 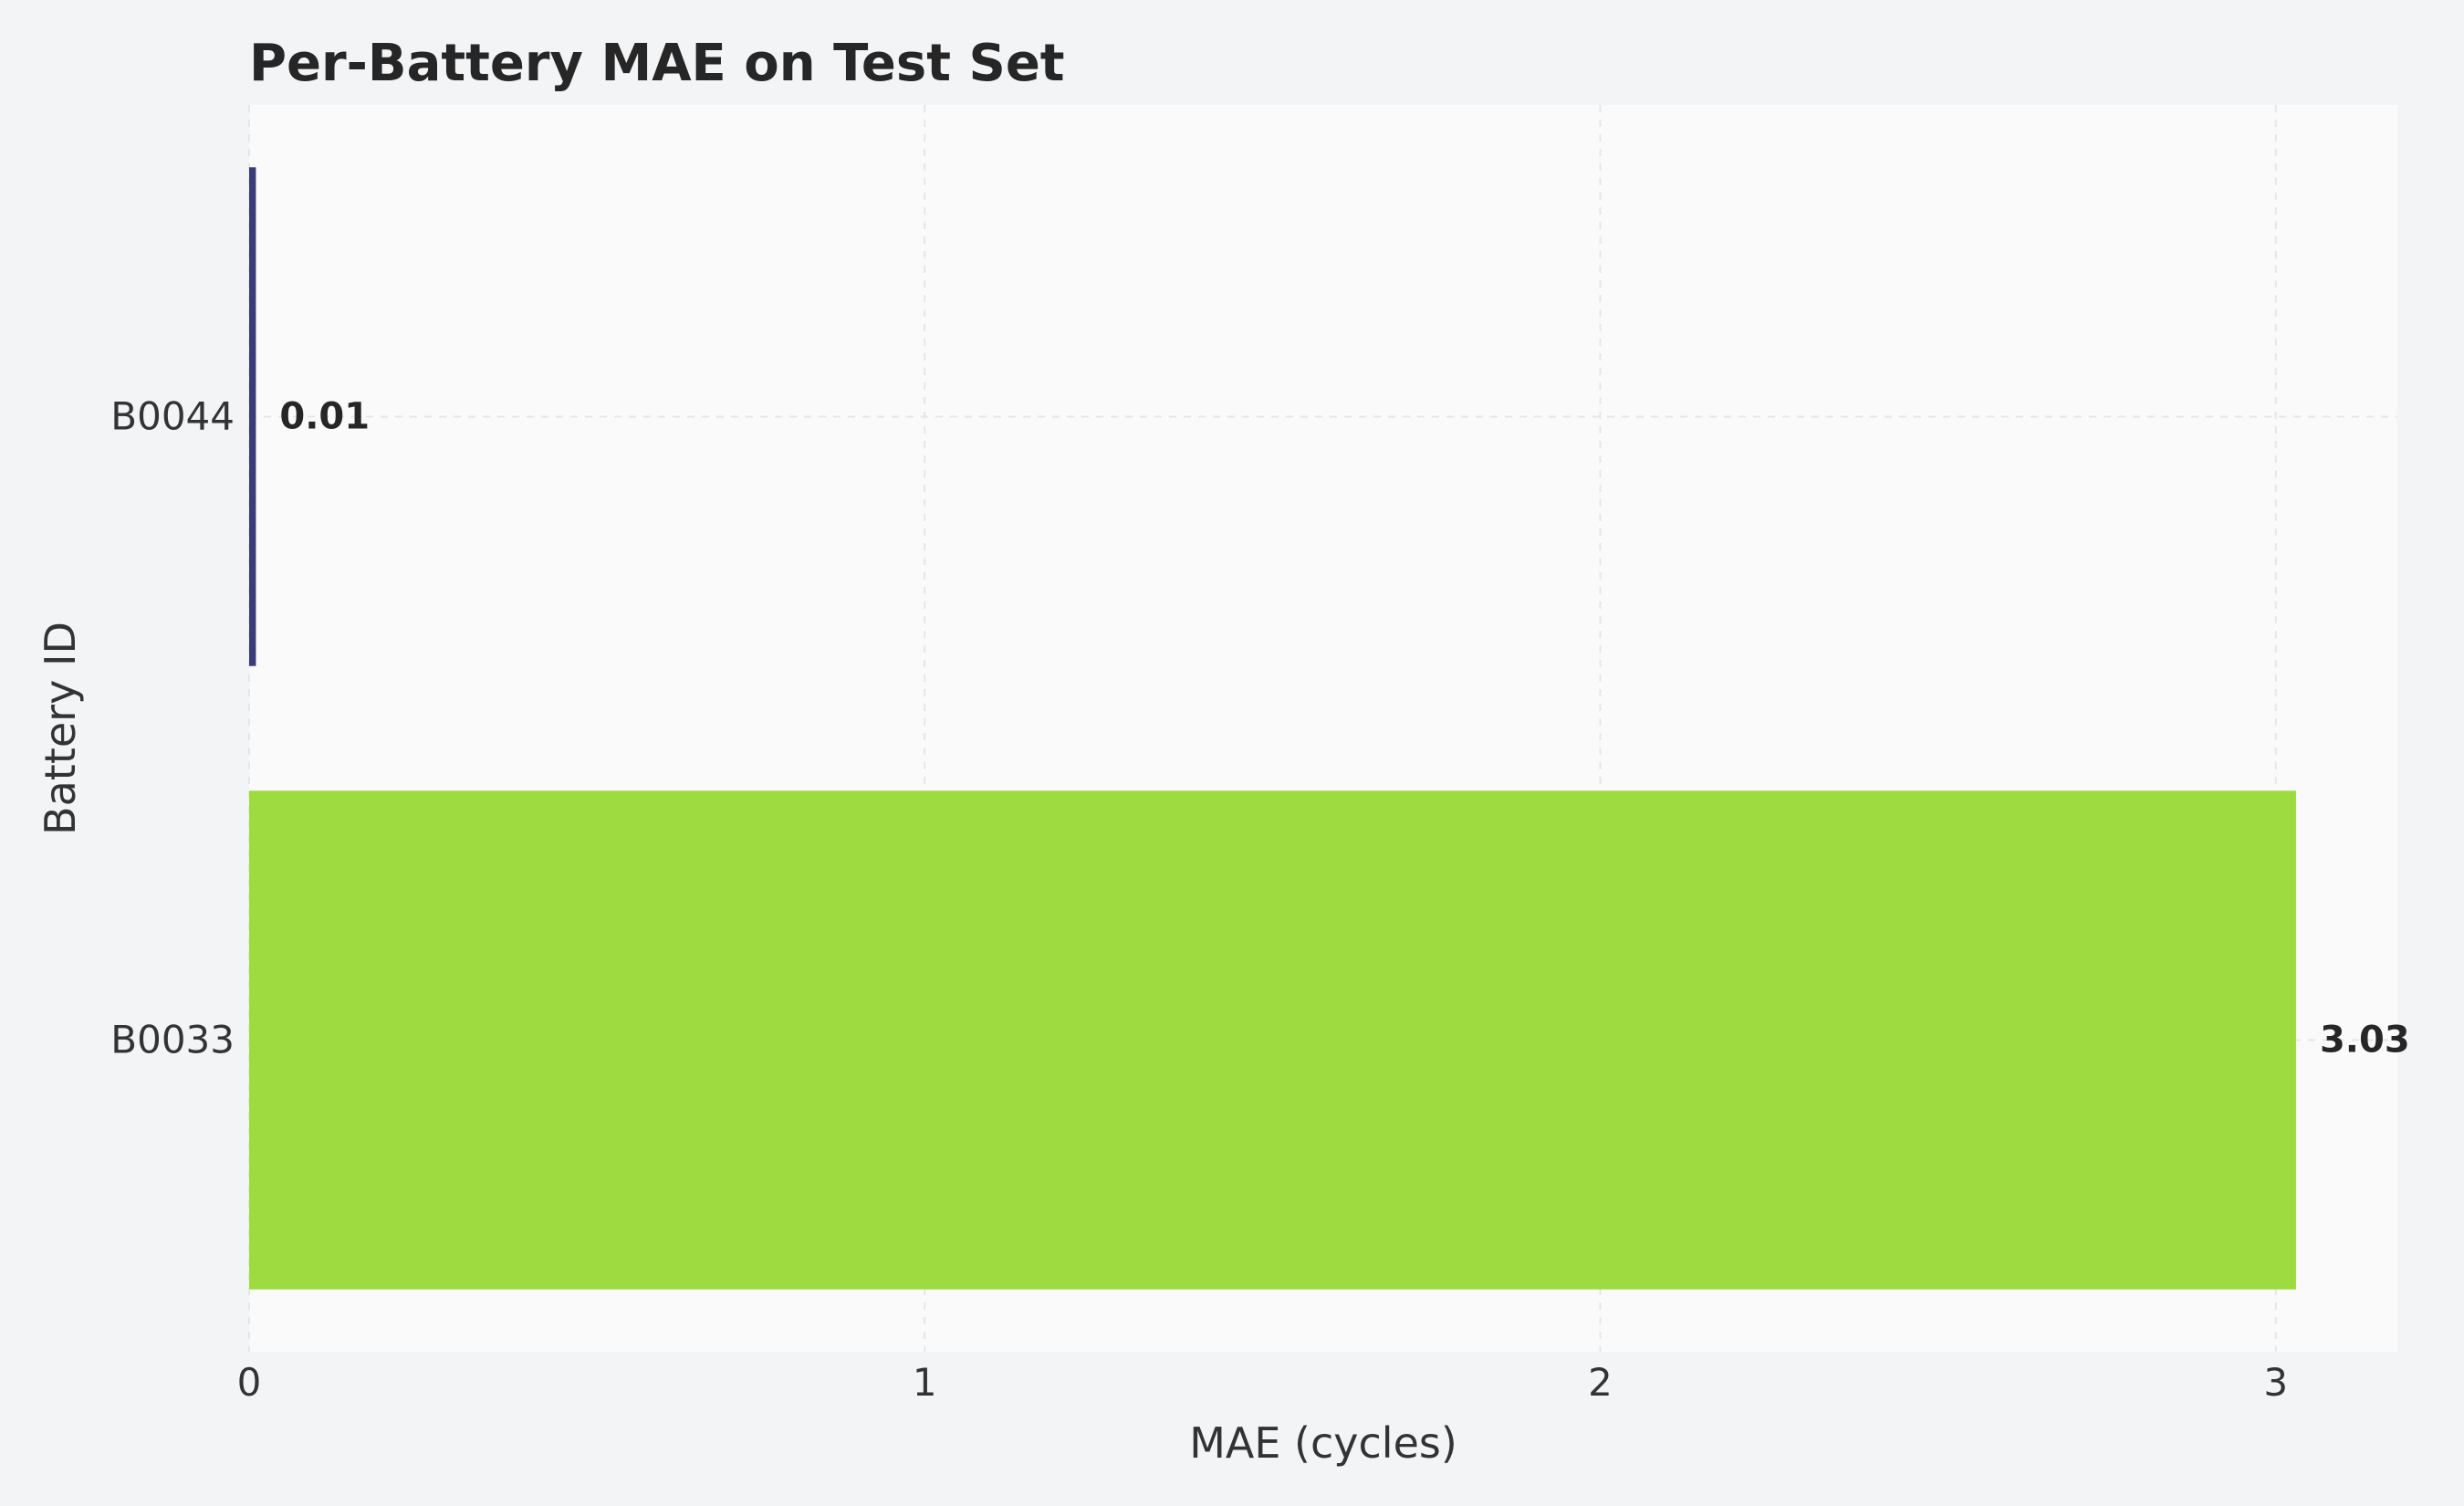 What do you see at coordinates (172, 416) in the screenshot?
I see `y-tick-label: B0044` at bounding box center [172, 416].